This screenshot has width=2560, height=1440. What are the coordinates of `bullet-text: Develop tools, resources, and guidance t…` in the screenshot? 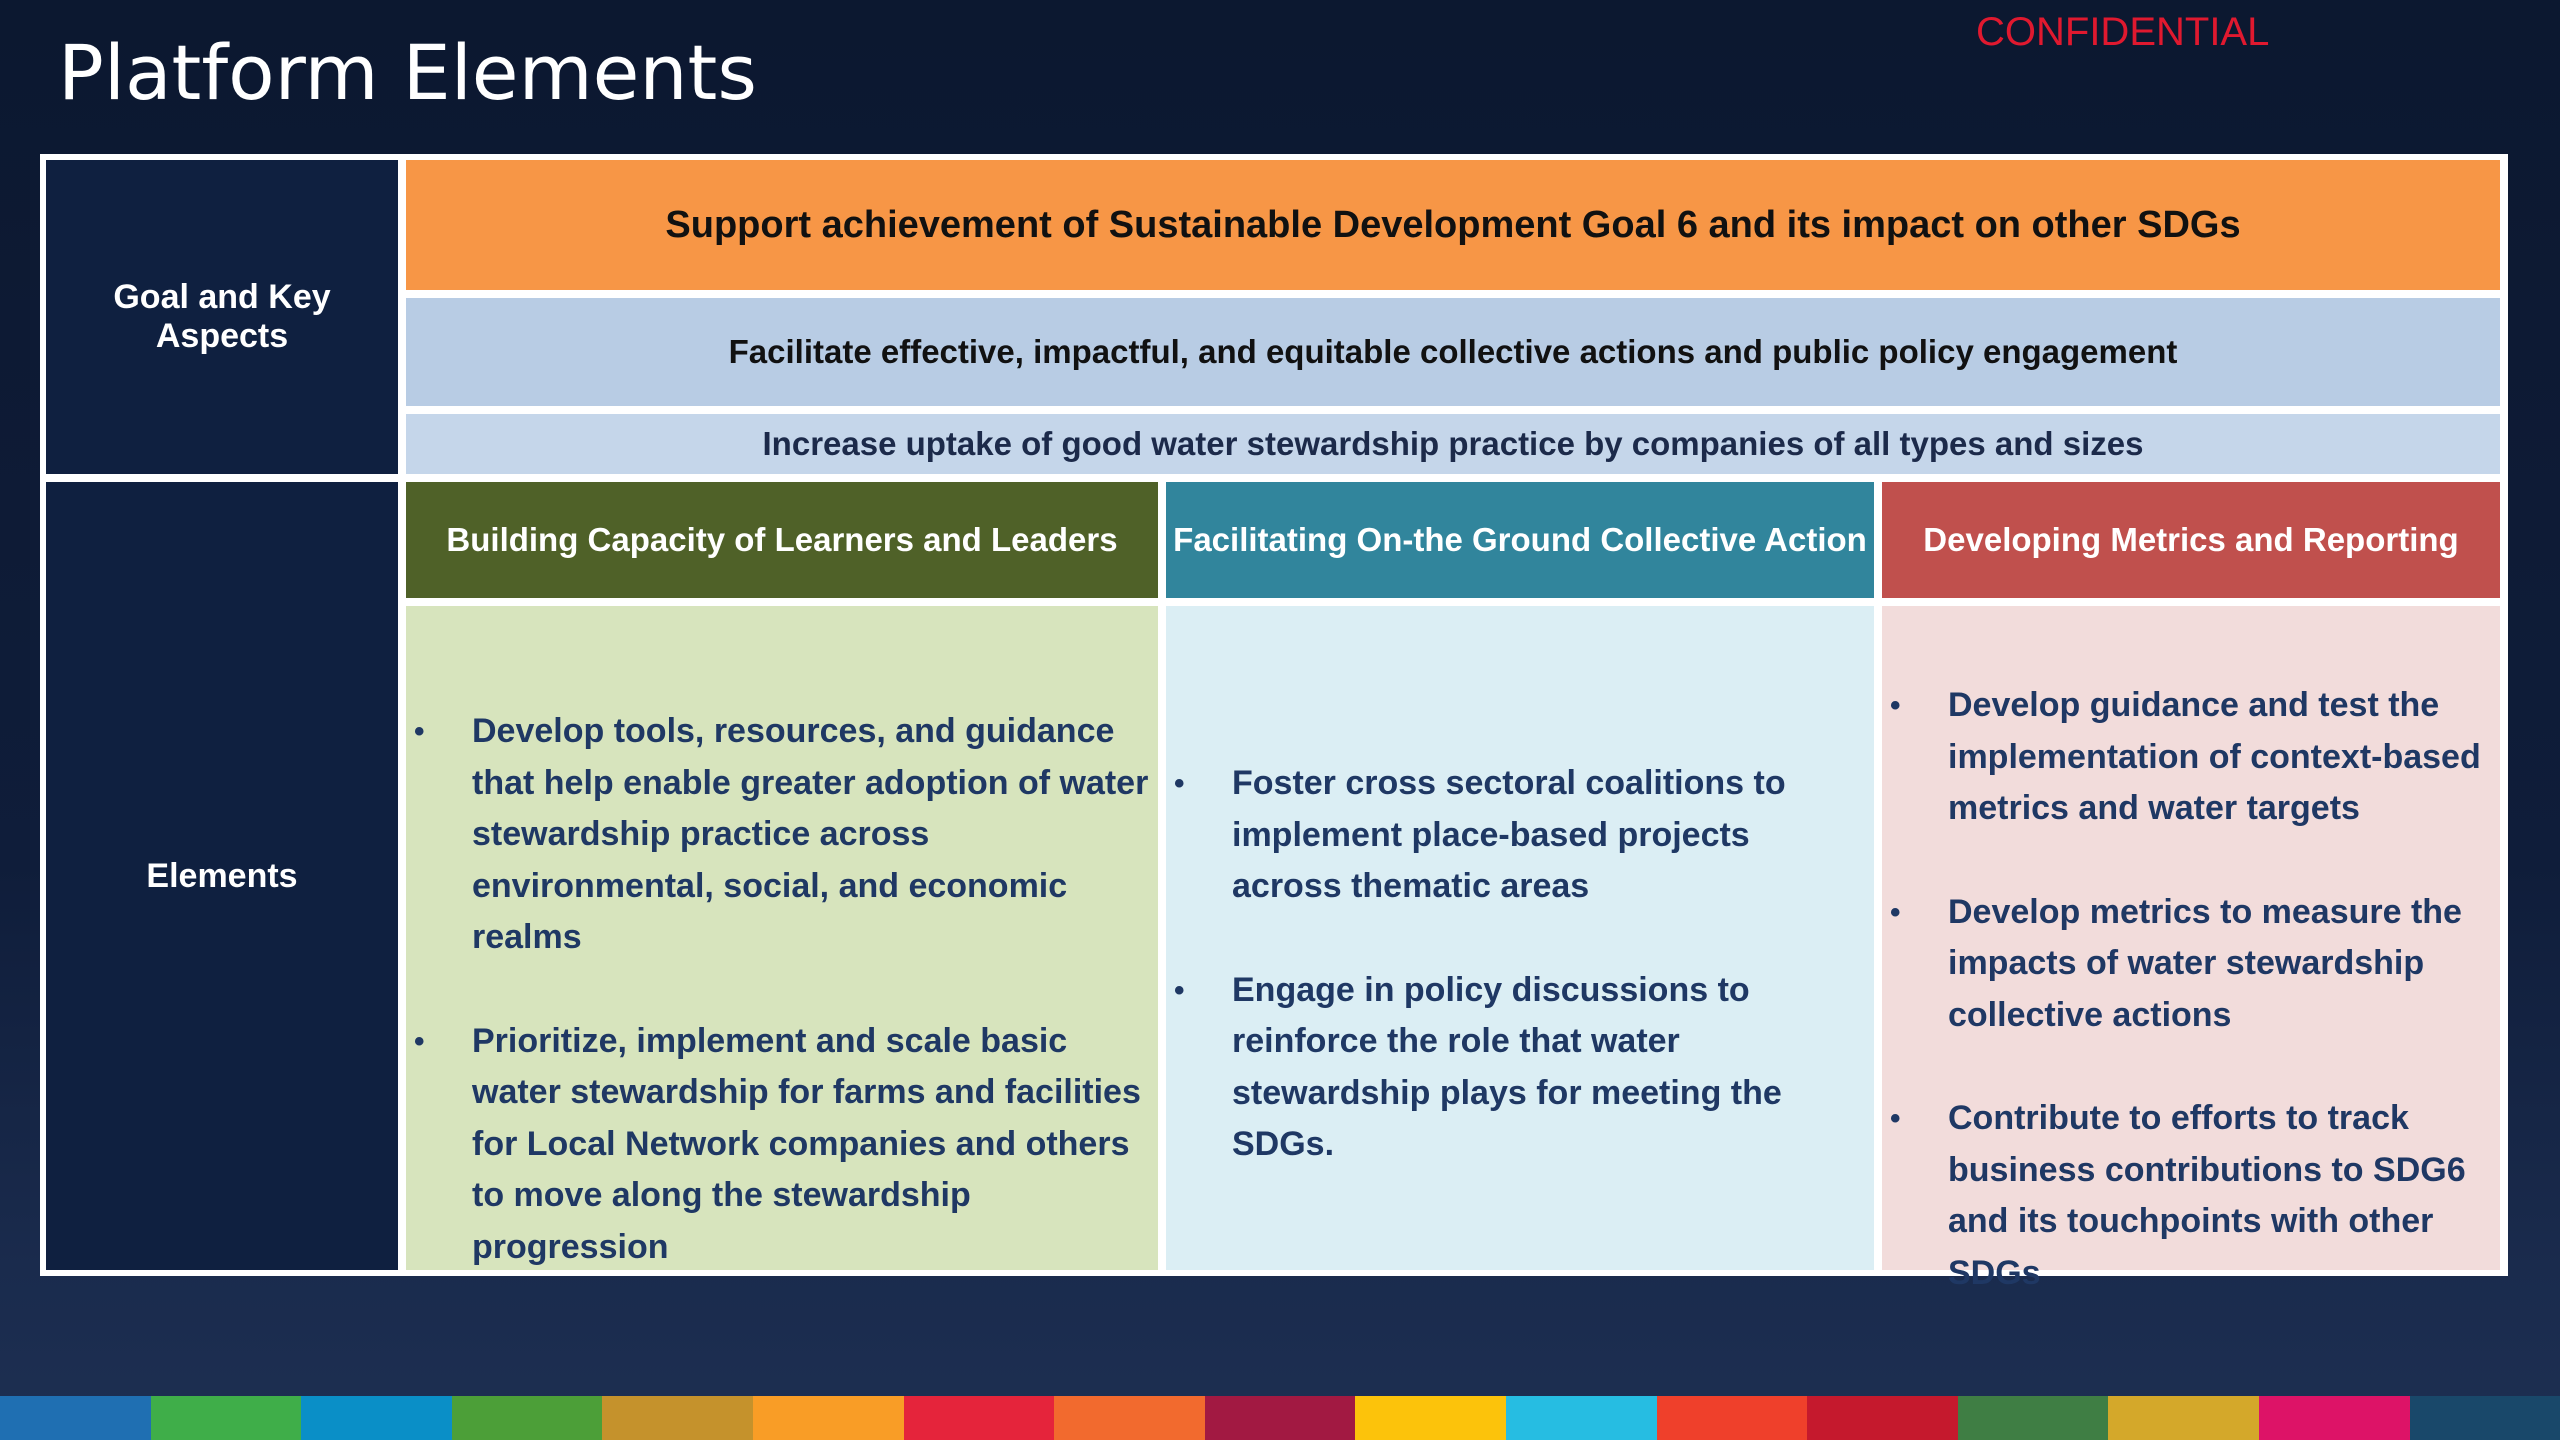 It's located at (810, 834).